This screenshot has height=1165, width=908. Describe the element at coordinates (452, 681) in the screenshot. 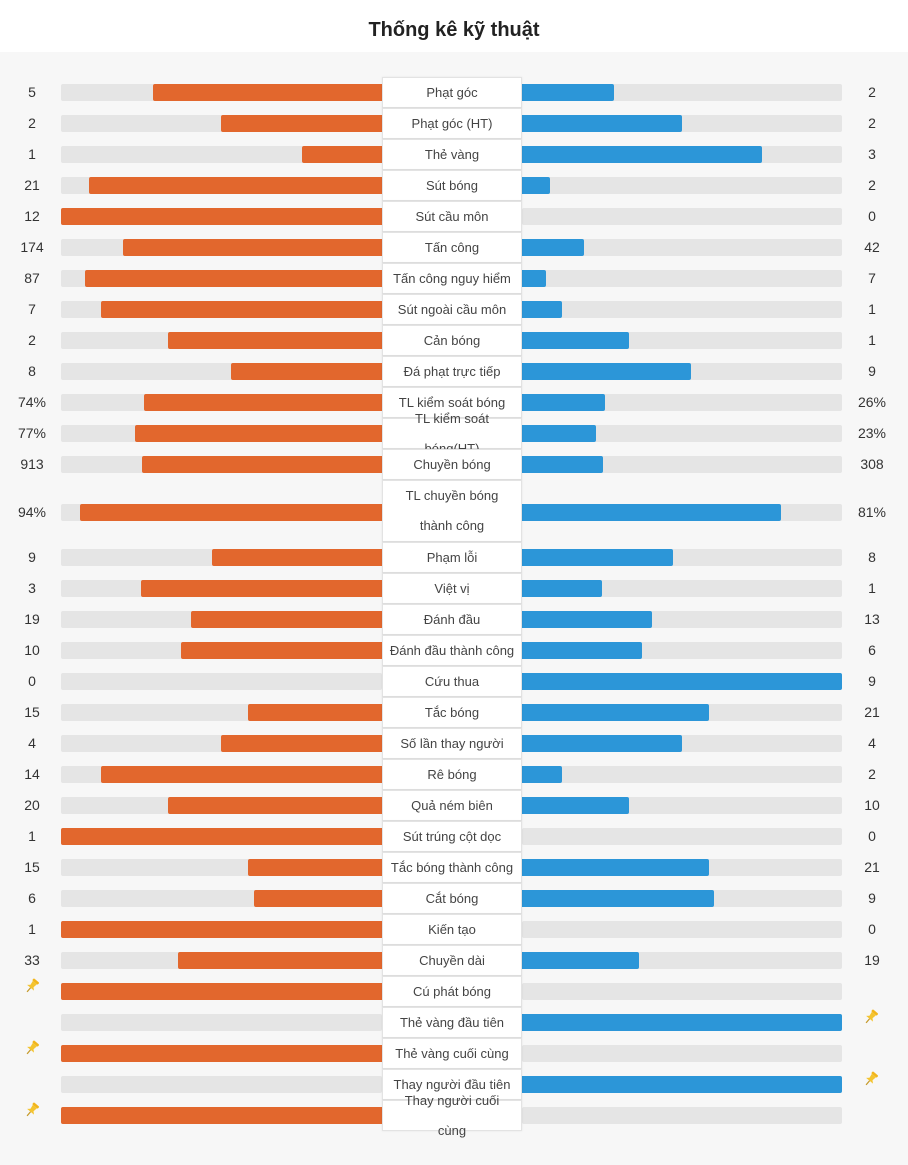

I see `stat-label: Cứu thua` at that location.